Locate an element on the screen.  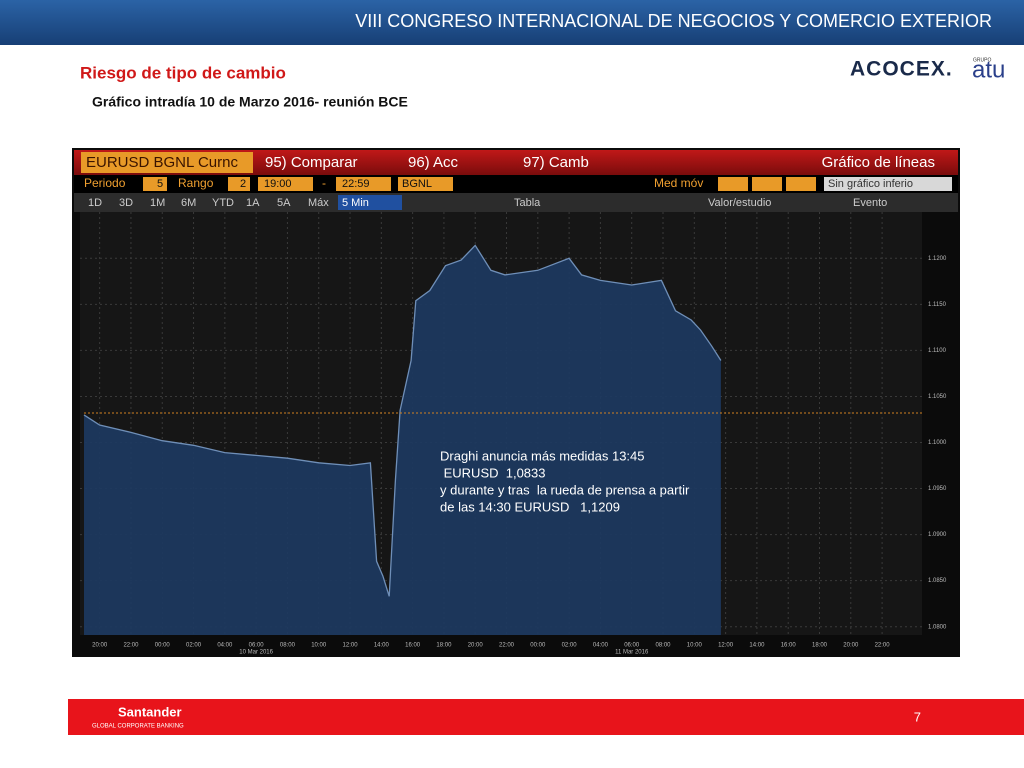
y-tick-label: 1.0950 is located at coordinates (937, 489).